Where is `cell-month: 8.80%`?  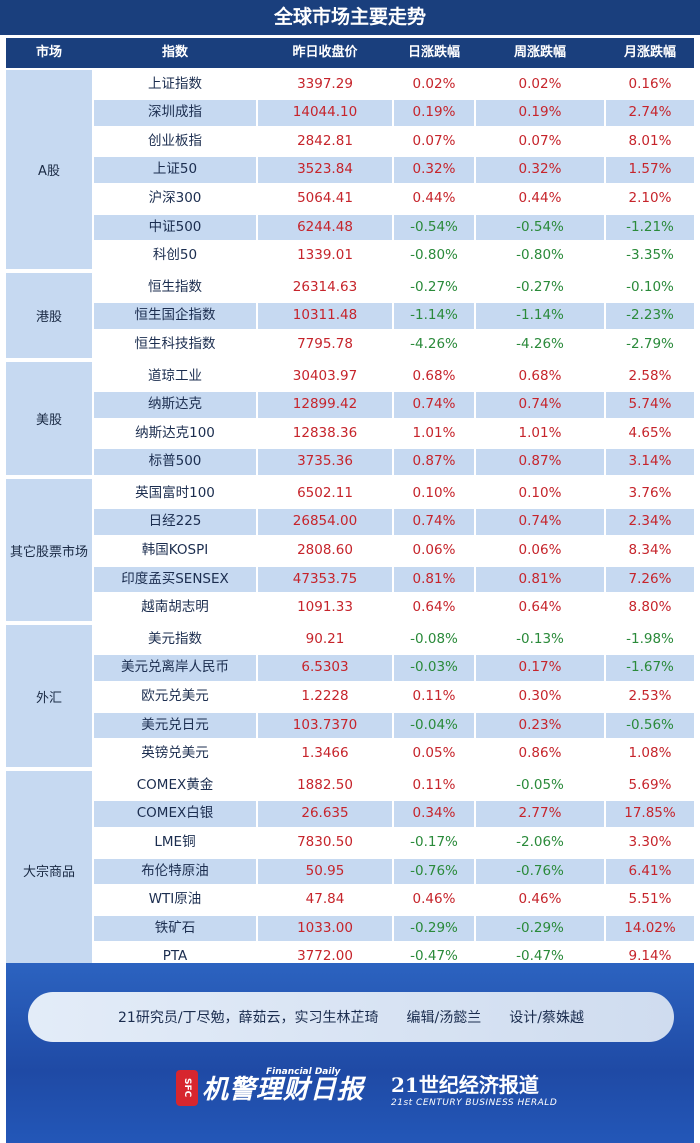 cell-month: 8.80% is located at coordinates (650, 608).